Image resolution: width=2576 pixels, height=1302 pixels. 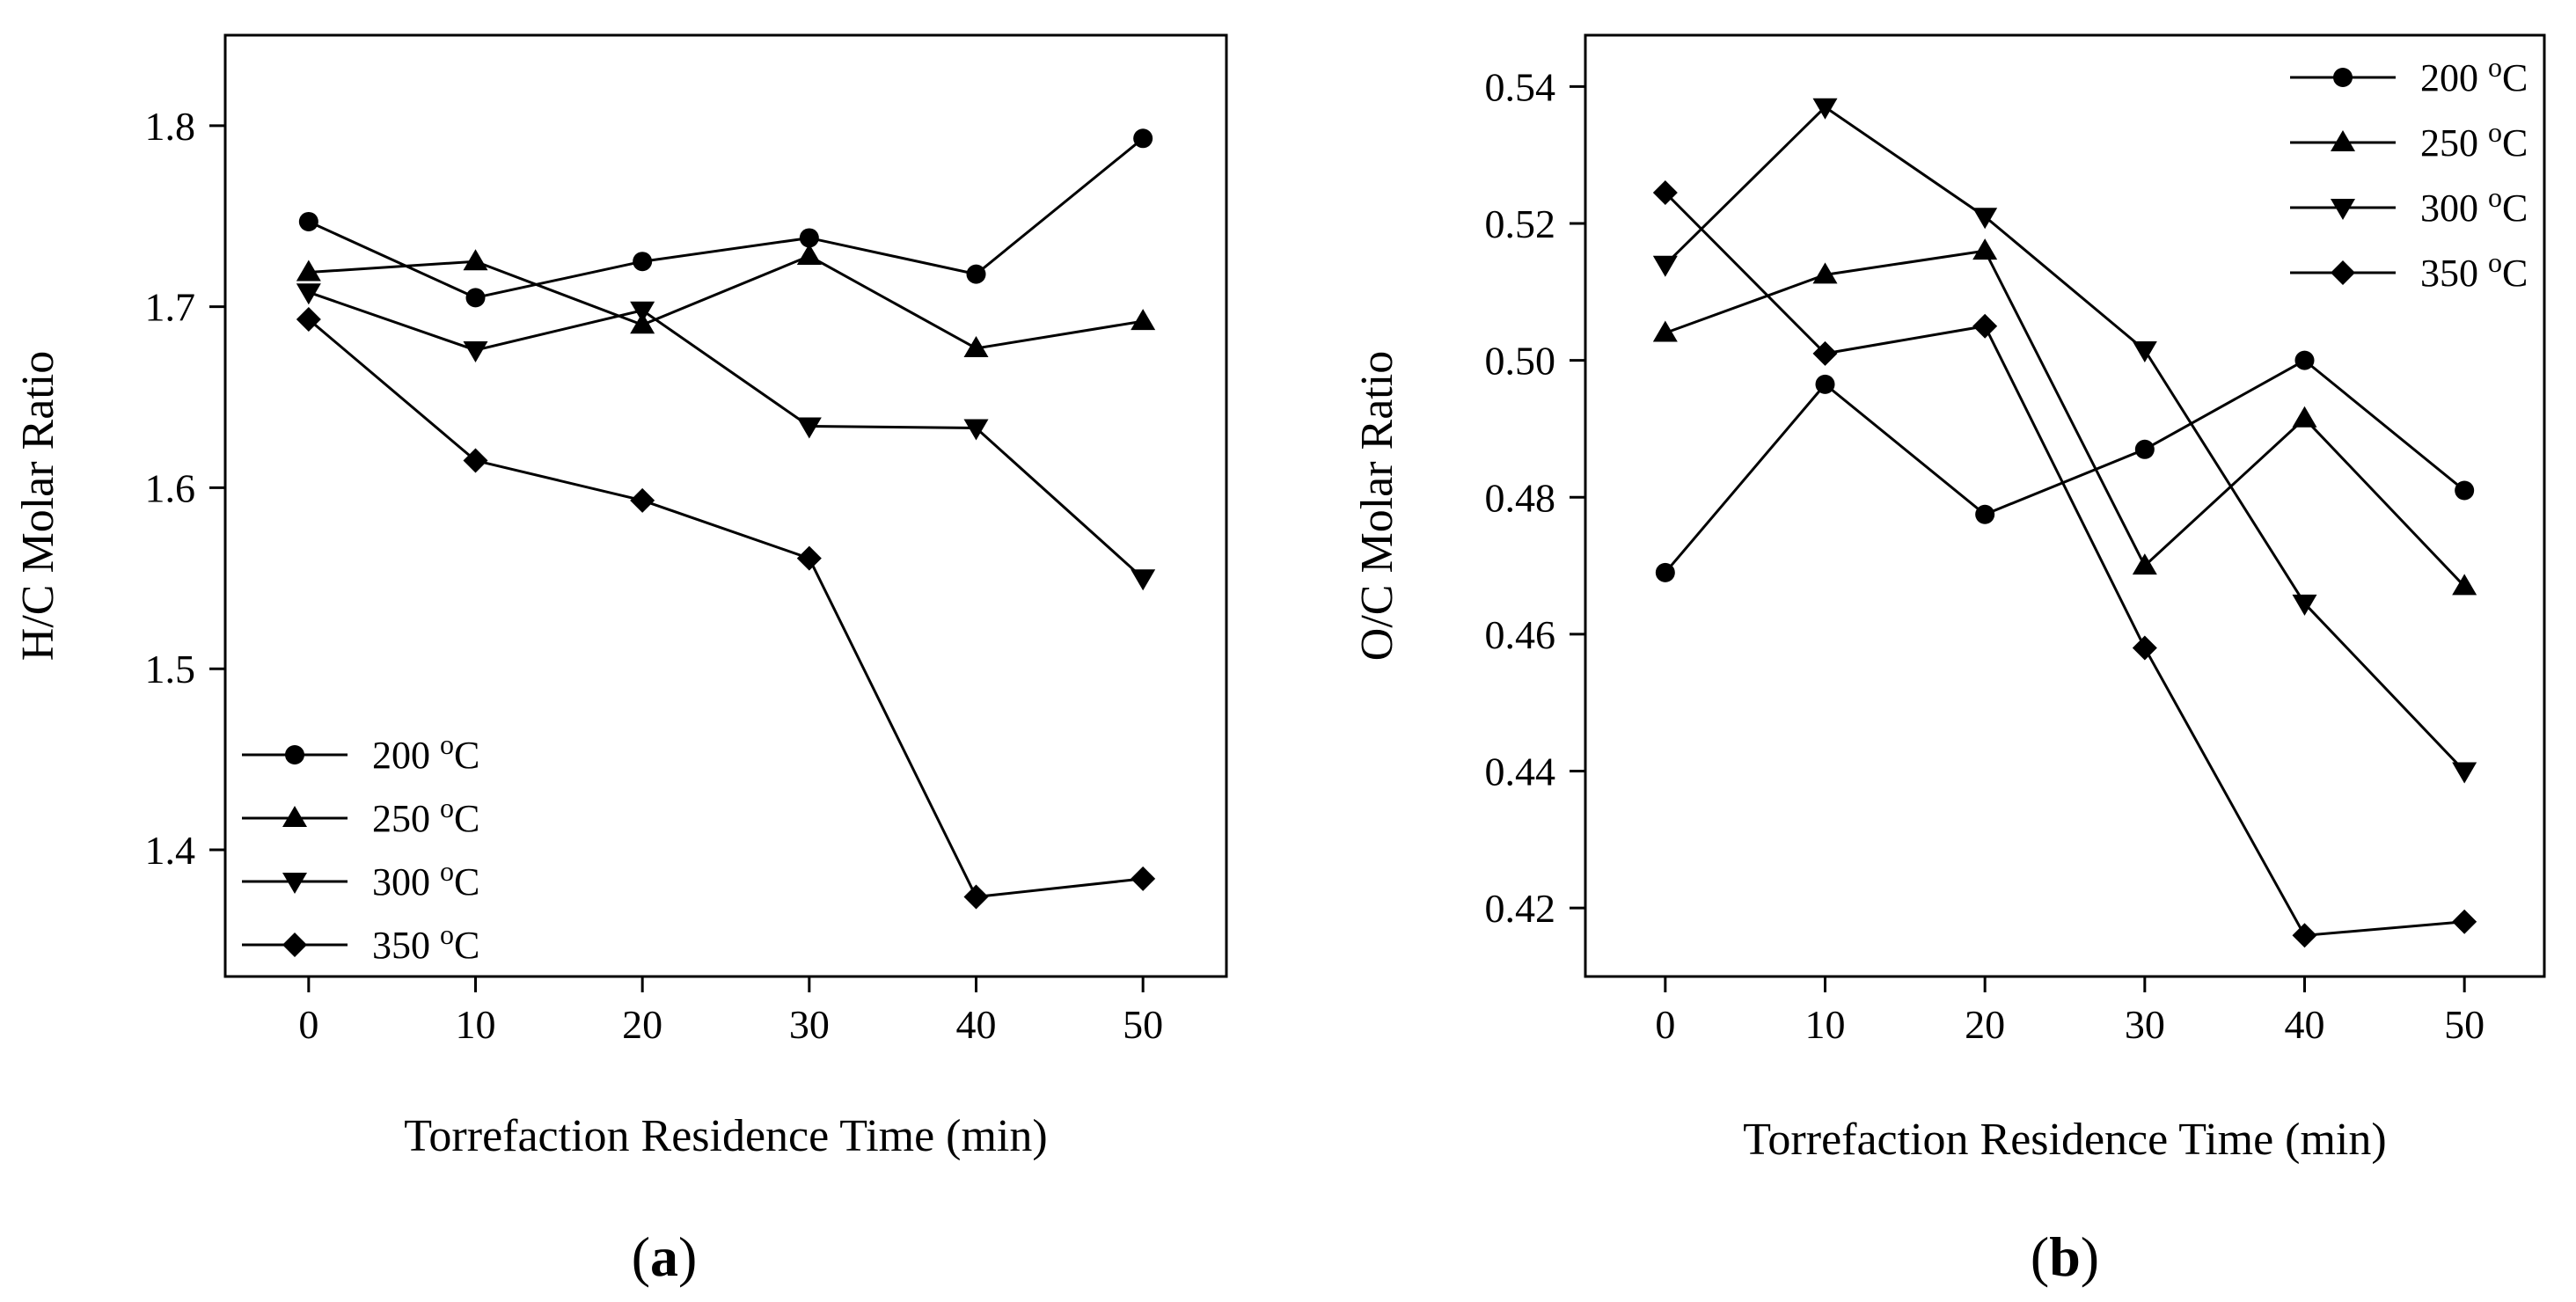 What do you see at coordinates (1520, 362) in the screenshot?
I see `y-tick-label: 0.50` at bounding box center [1520, 362].